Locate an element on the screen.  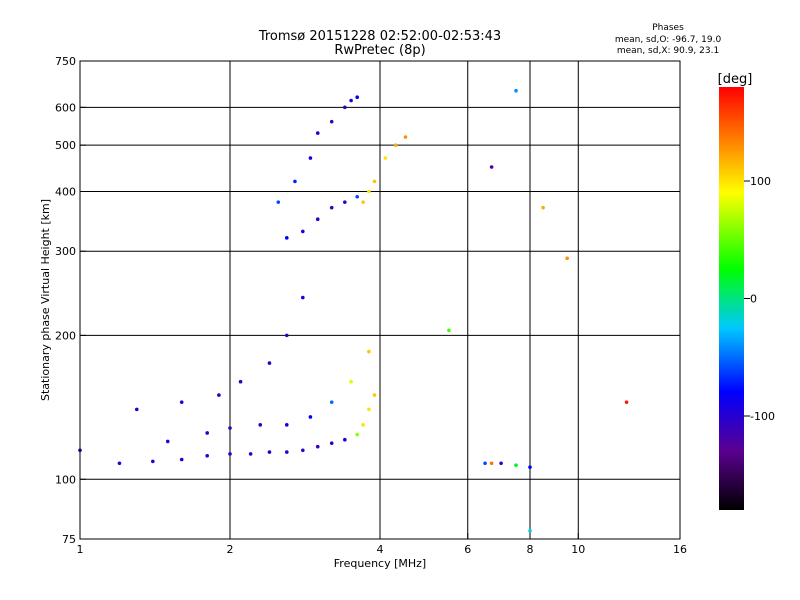
colorbar-tick-label: 0 is located at coordinates (753, 299).